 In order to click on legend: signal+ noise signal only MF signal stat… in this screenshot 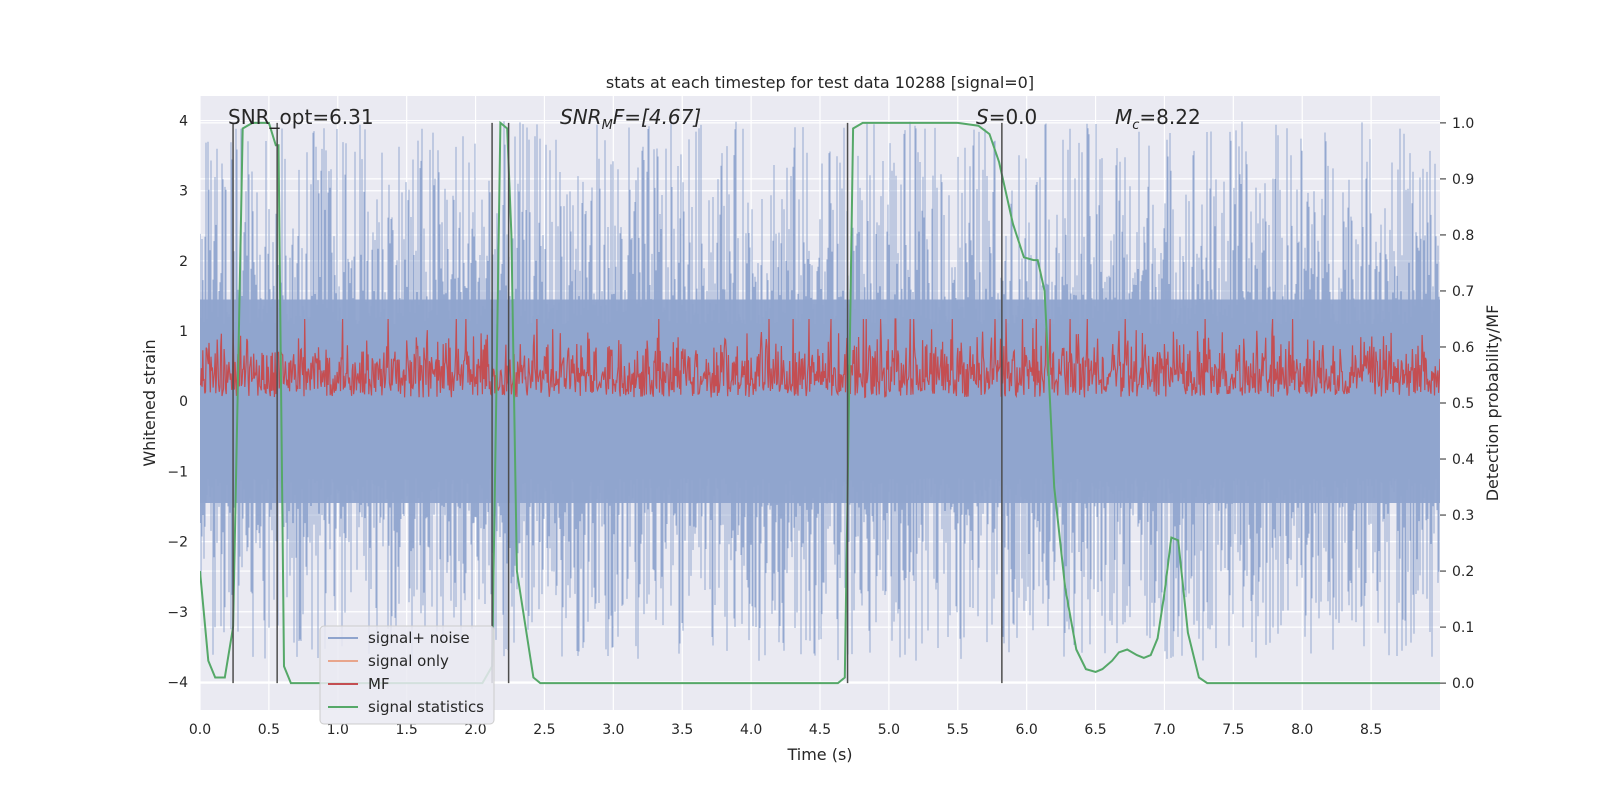, I will do `click(407, 675)`.